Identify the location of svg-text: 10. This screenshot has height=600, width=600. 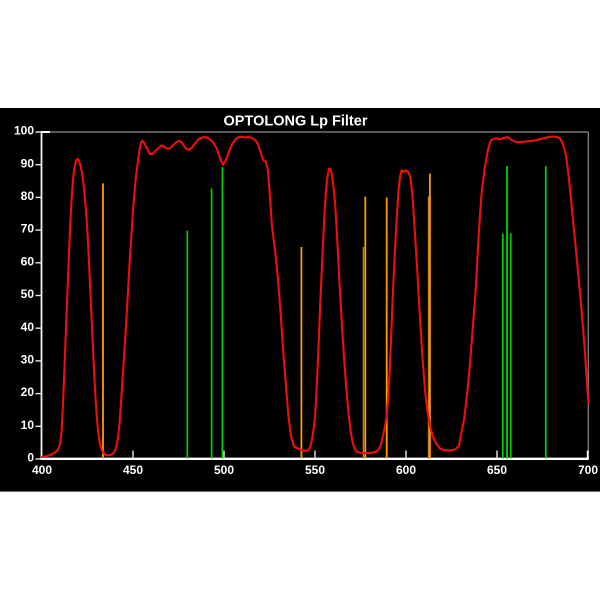
(28, 425).